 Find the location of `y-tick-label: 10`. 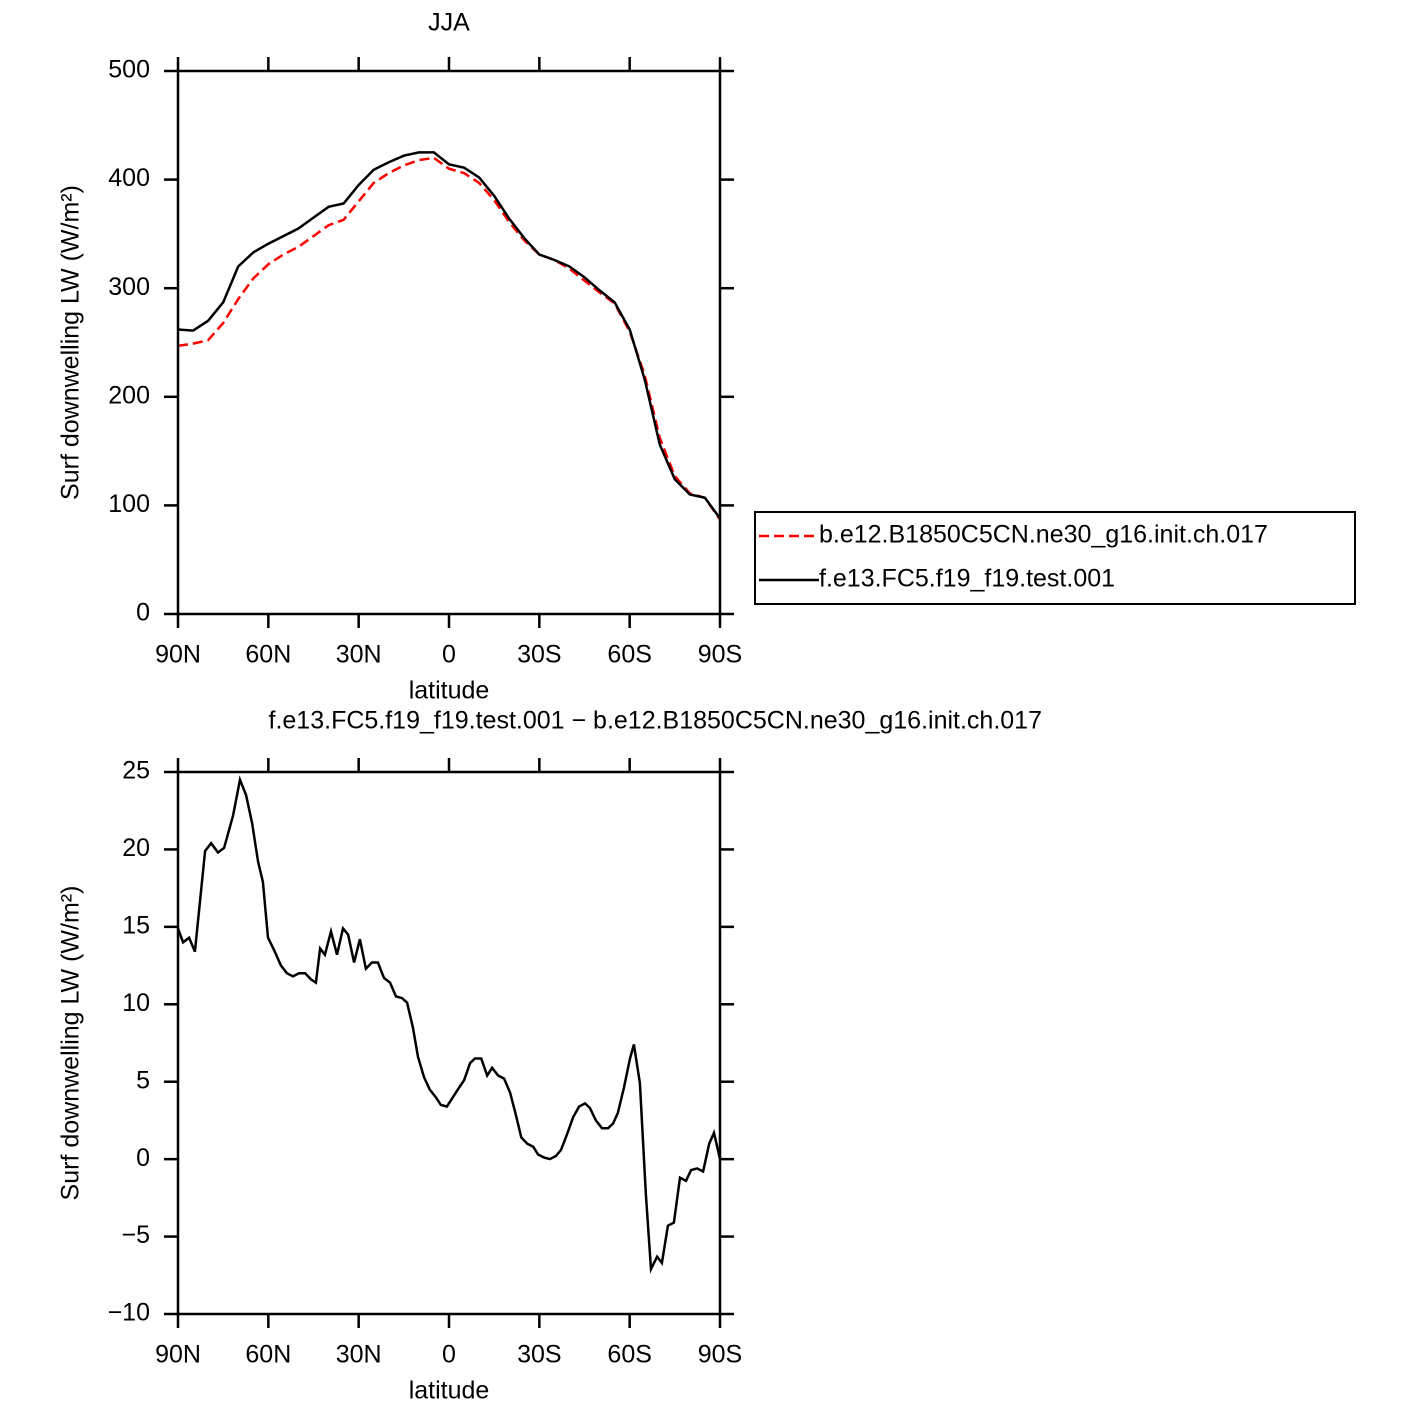

y-tick-label: 10 is located at coordinates (136, 1003).